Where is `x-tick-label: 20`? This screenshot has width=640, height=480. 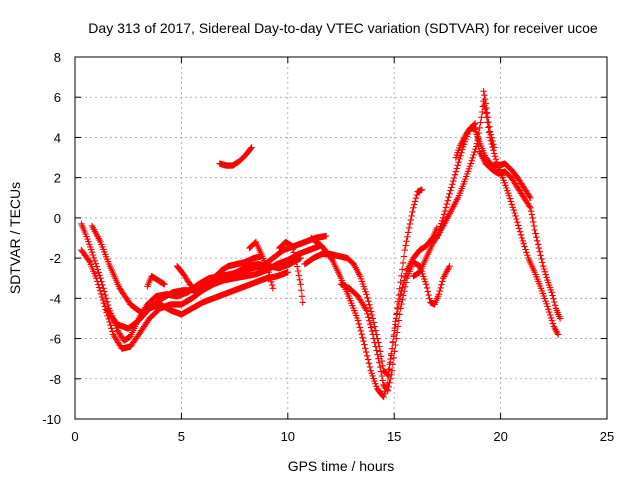 x-tick-label: 20 is located at coordinates (500, 436).